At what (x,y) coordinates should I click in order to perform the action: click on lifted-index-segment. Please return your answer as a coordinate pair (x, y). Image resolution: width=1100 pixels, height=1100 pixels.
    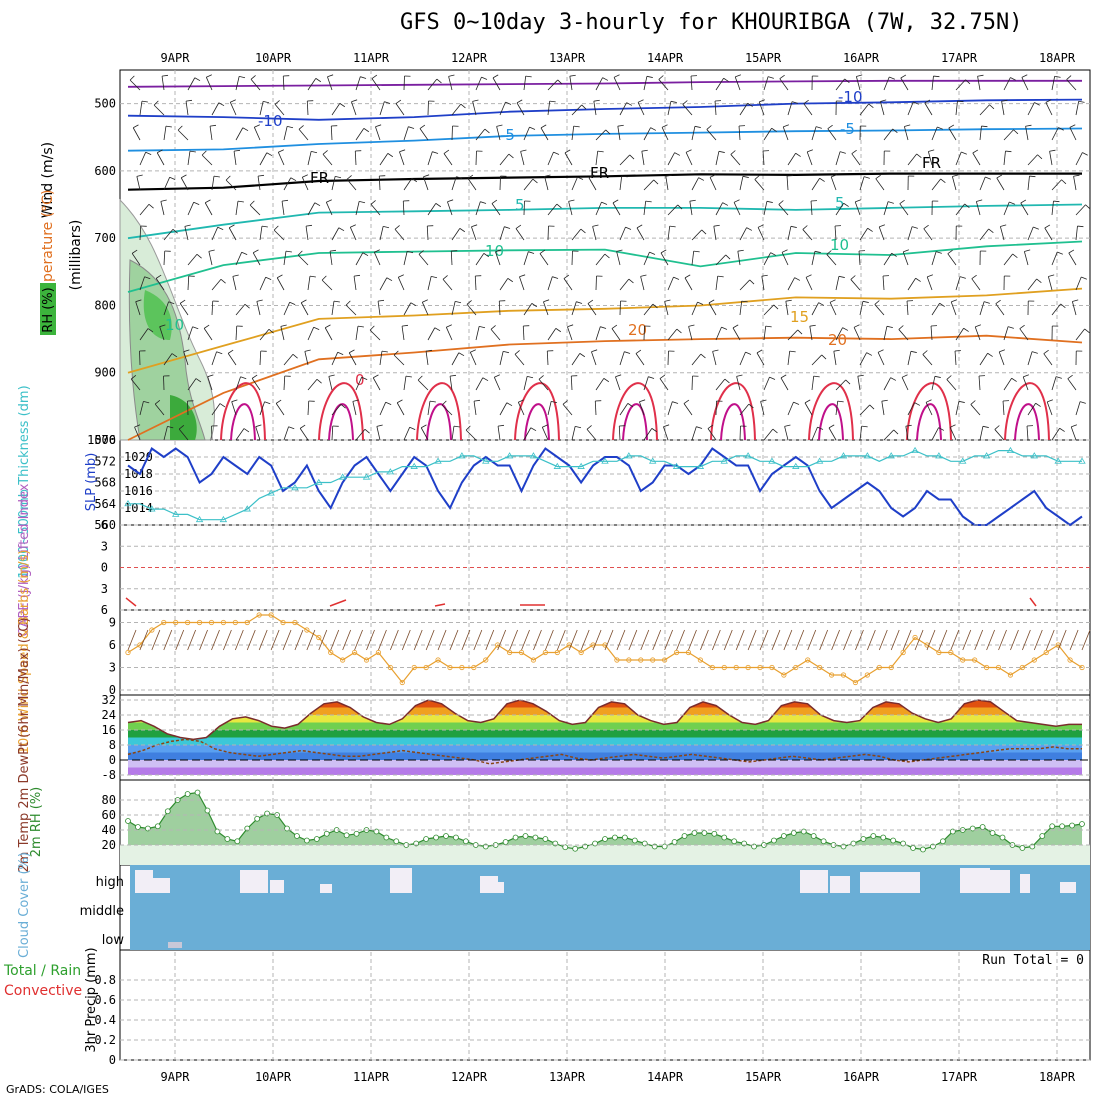
    Looking at the image, I should click on (338, 603).